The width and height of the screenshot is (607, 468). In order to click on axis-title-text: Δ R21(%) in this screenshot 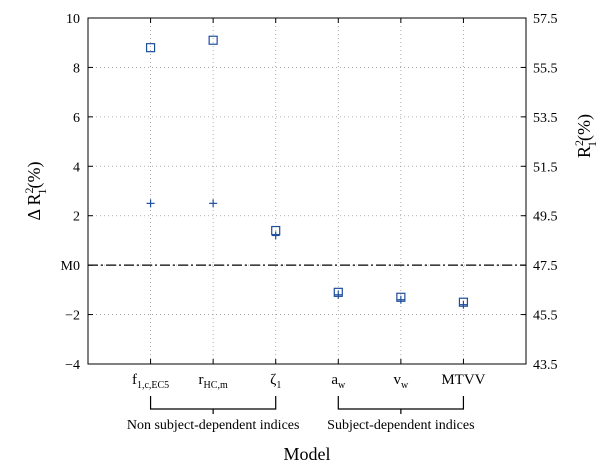, I will do `click(35, 190)`.